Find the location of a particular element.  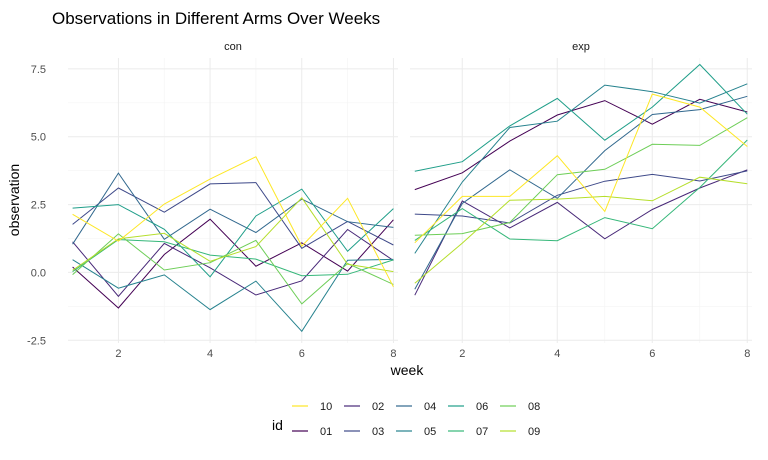

y-axis-title: observation is located at coordinates (14, 200).